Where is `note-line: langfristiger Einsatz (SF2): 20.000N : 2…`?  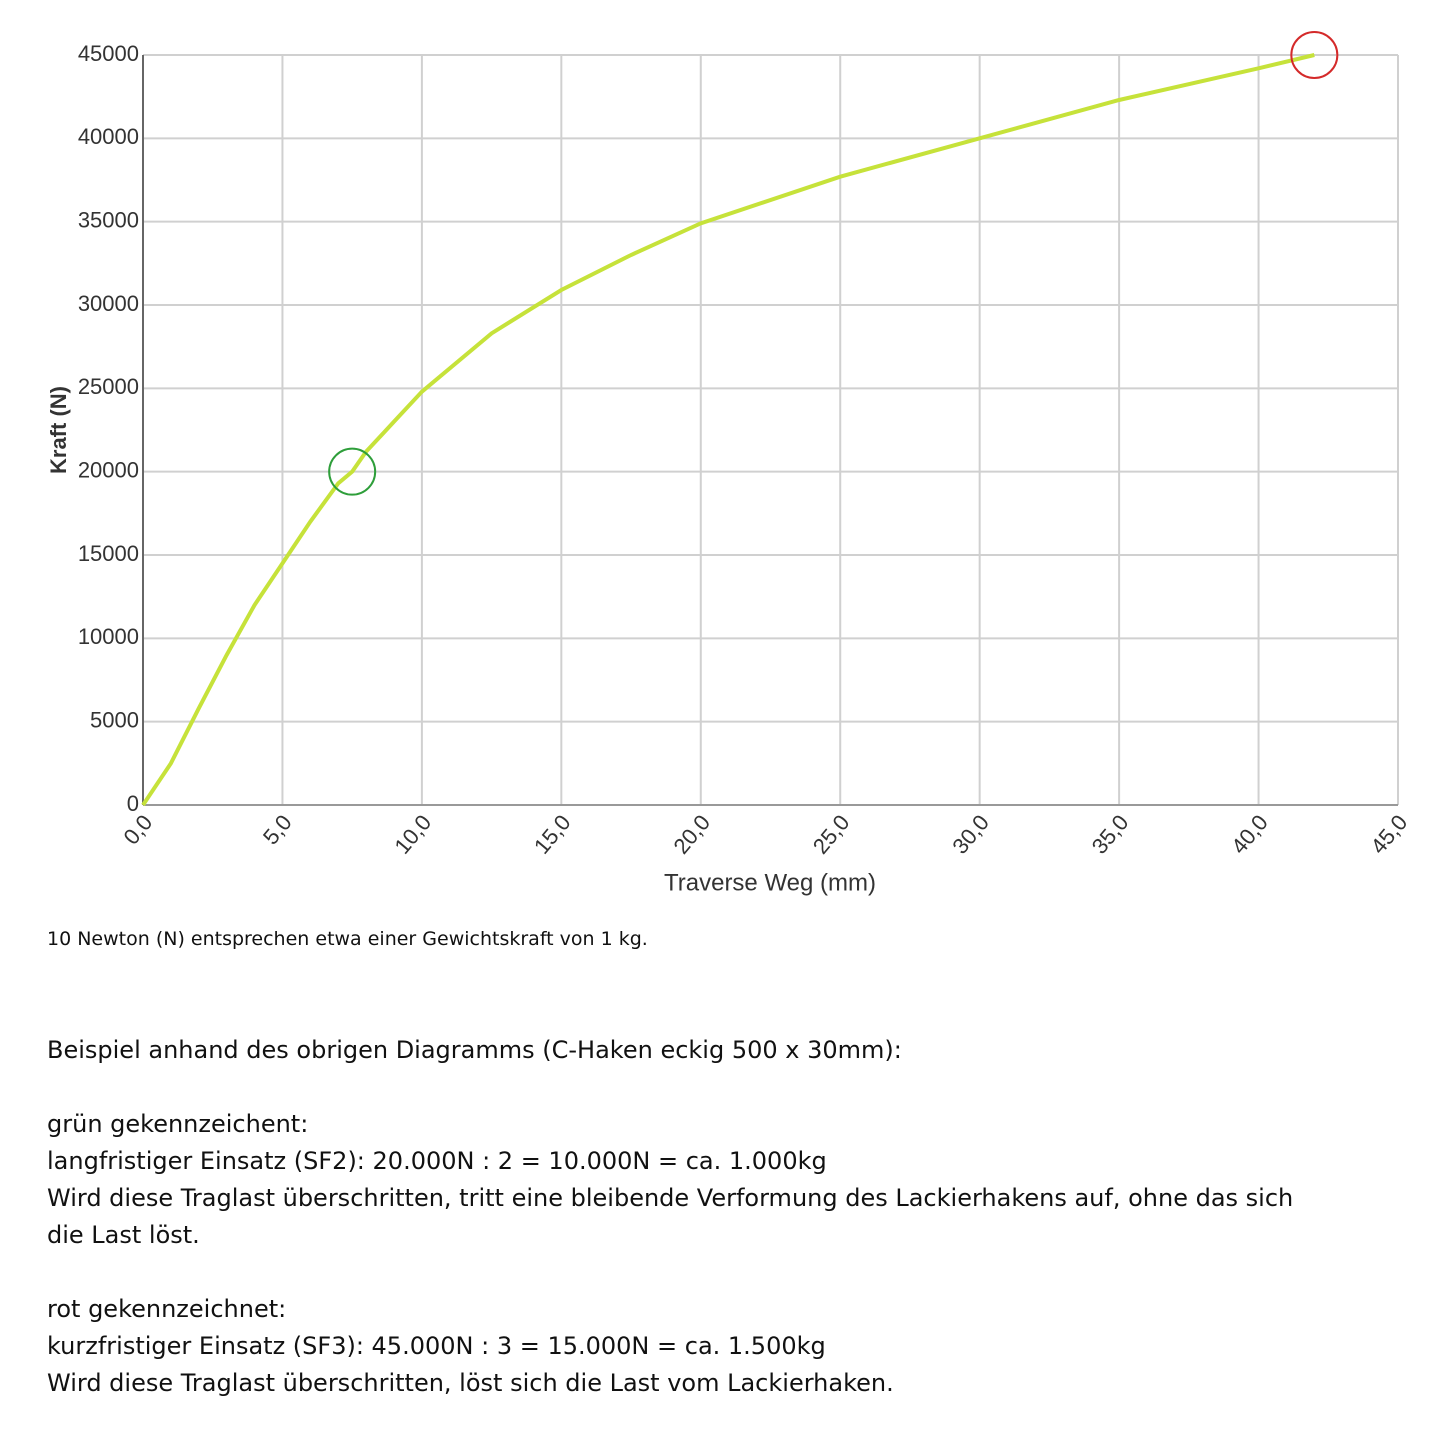
note-line: langfristiger Einsatz (SF2): 20.000N : 2… is located at coordinates (437, 1161).